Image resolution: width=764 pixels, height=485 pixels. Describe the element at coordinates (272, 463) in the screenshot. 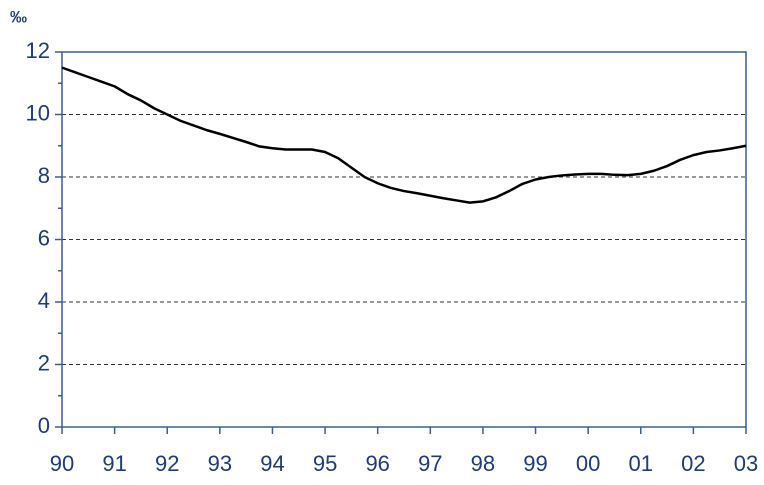

I see `x-tick-label: 94` at that location.